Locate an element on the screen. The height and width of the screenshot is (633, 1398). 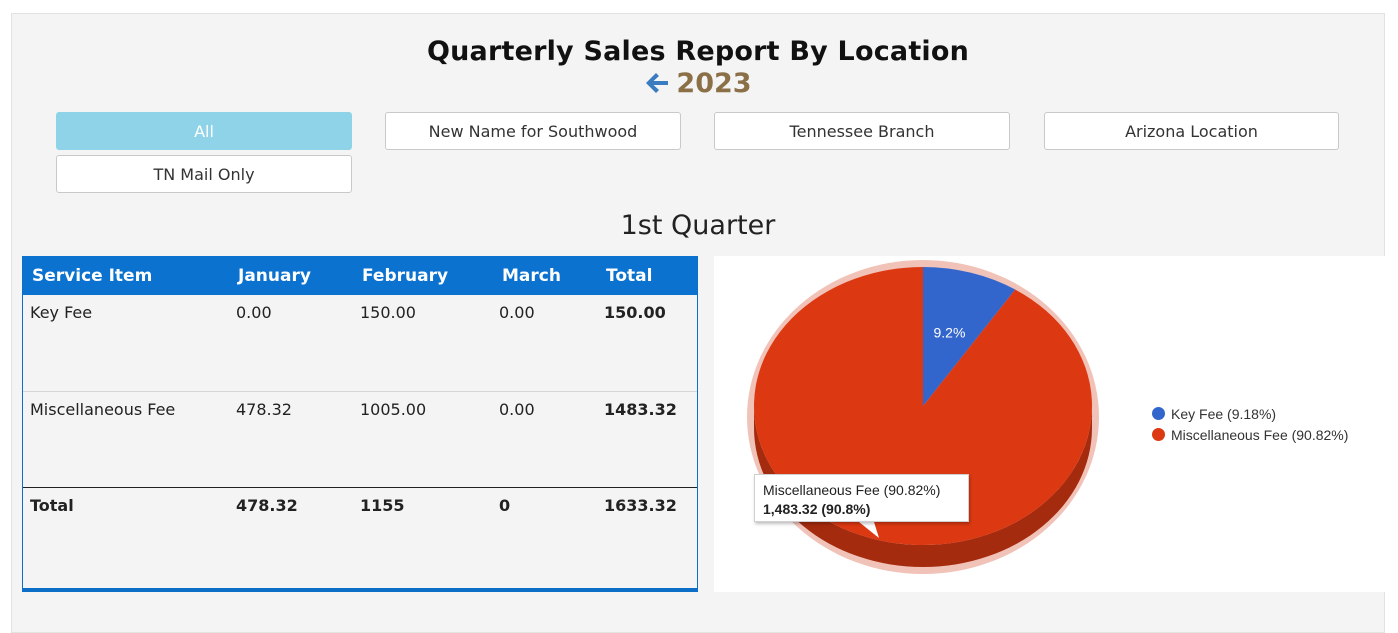
year-label: 2023 is located at coordinates (714, 83).